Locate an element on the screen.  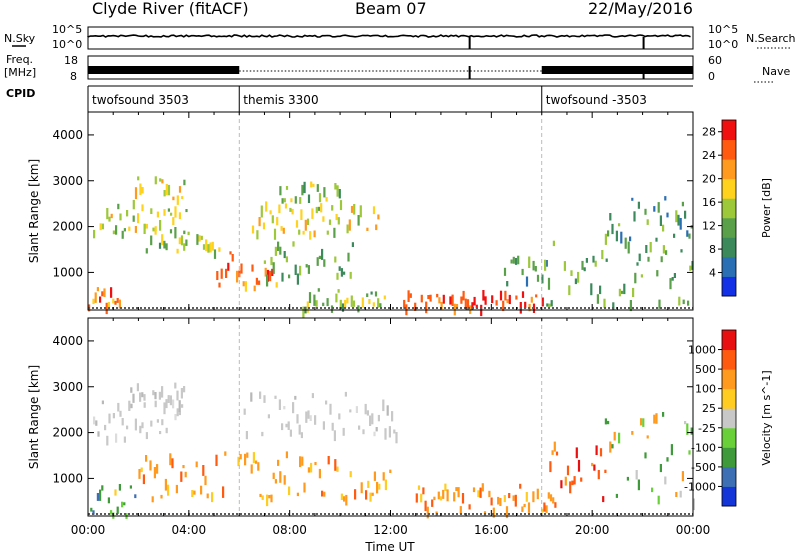
power-colorbar-label-1: 8 is located at coordinates (712, 249).